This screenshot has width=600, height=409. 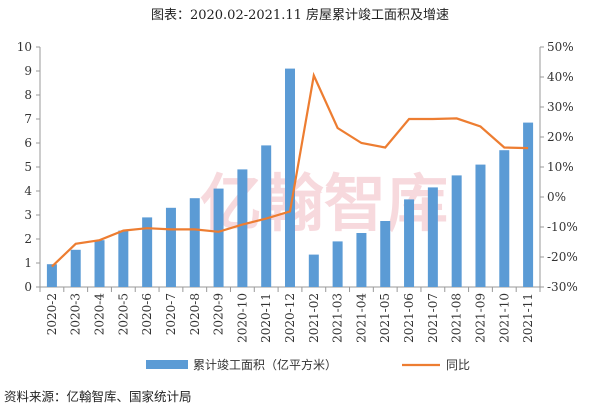 What do you see at coordinates (98, 396) in the screenshot?
I see `source-note: 资料来源：亿翰智库、国家统计局` at bounding box center [98, 396].